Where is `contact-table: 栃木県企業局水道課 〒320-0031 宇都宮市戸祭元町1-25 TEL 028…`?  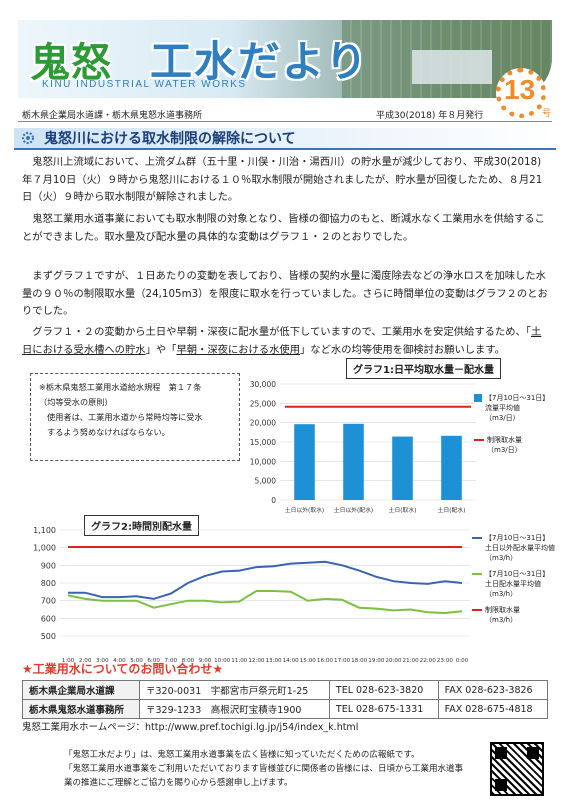 contact-table: 栃木県企業局水道課 〒320-0031 宇都宮市戸祭元町1-25 TEL 028… is located at coordinates (285, 699).